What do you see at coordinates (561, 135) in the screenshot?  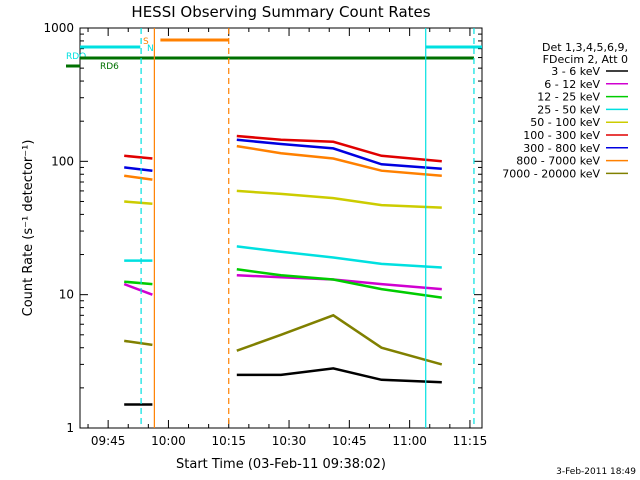 I see `legend-label: 100 - 300 keV` at bounding box center [561, 135].